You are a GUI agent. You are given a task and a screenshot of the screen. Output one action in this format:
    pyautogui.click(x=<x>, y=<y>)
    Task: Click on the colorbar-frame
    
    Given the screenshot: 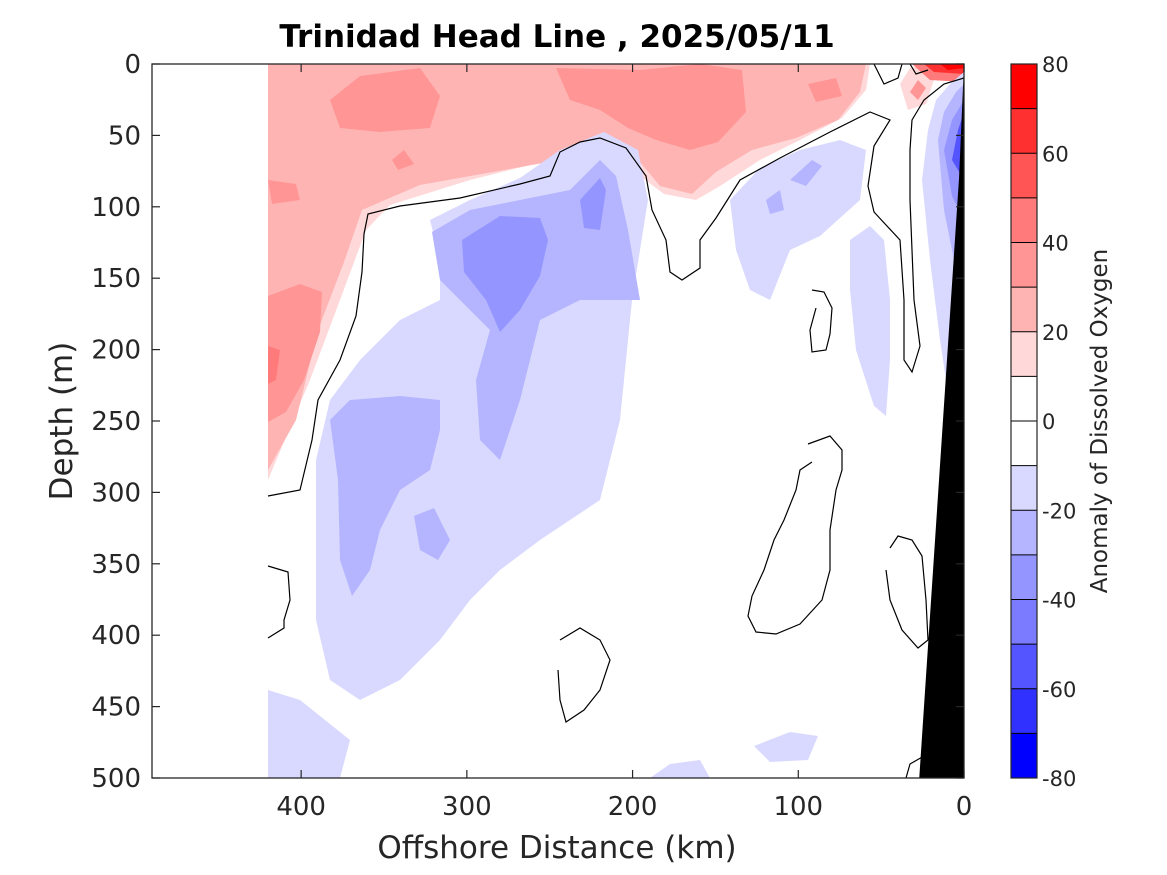 What is the action you would take?
    pyautogui.click(x=1024, y=421)
    